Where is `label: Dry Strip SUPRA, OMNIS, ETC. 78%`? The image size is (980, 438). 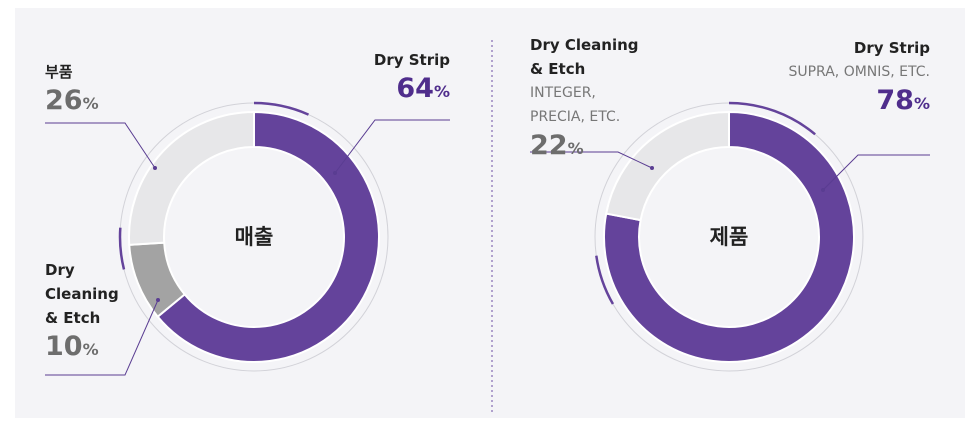 label: Dry Strip SUPRA, OMNIS, ETC. 78% is located at coordinates (855, 78).